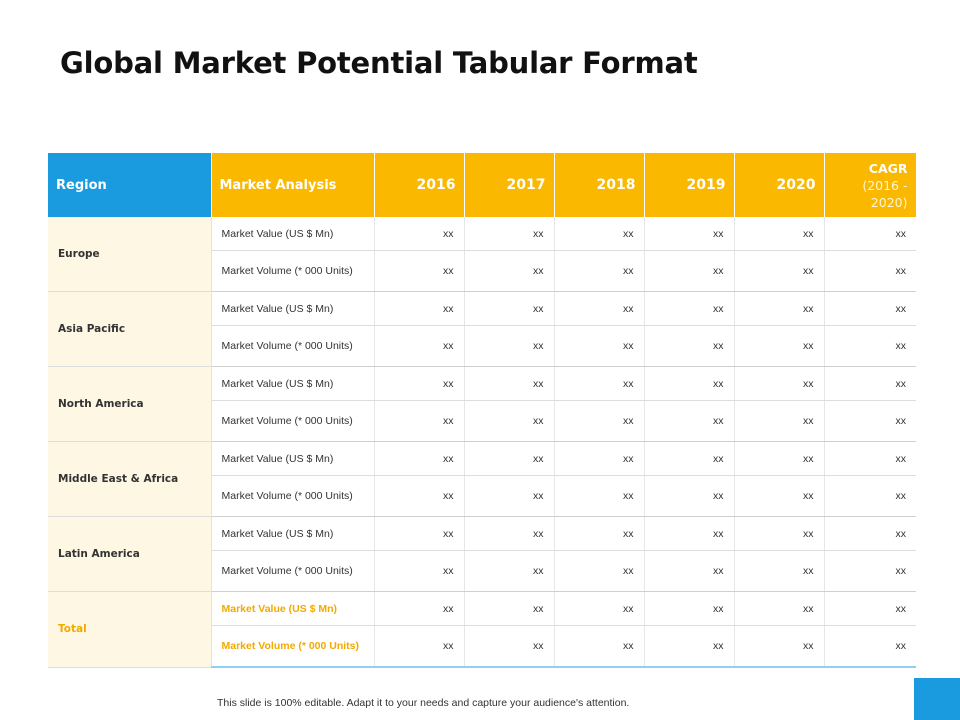 This screenshot has width=960, height=720. I want to click on table-row: Total Market Value (US $ Mn) xx xx xx xx xx xx, so click(482, 629).